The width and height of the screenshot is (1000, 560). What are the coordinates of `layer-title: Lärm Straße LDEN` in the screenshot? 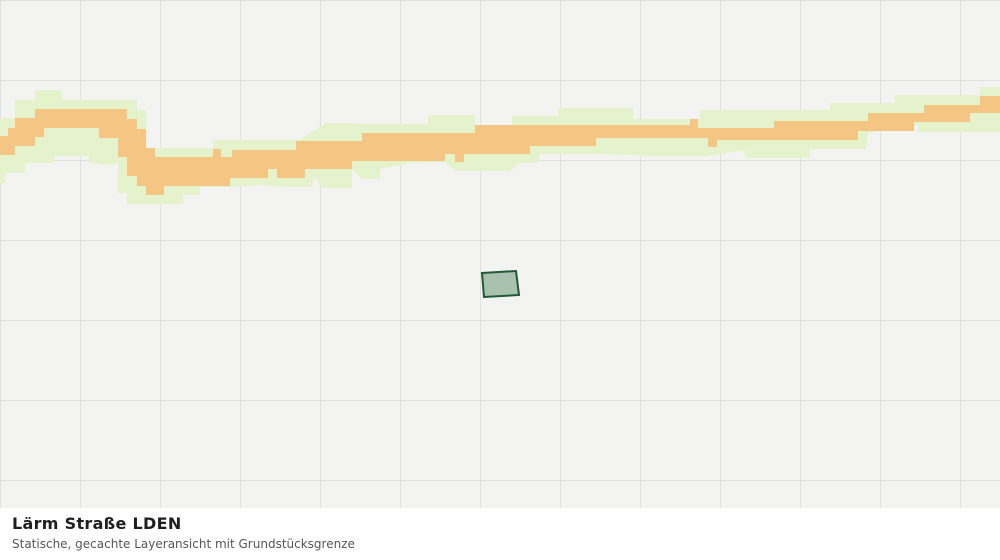 It's located at (97, 523).